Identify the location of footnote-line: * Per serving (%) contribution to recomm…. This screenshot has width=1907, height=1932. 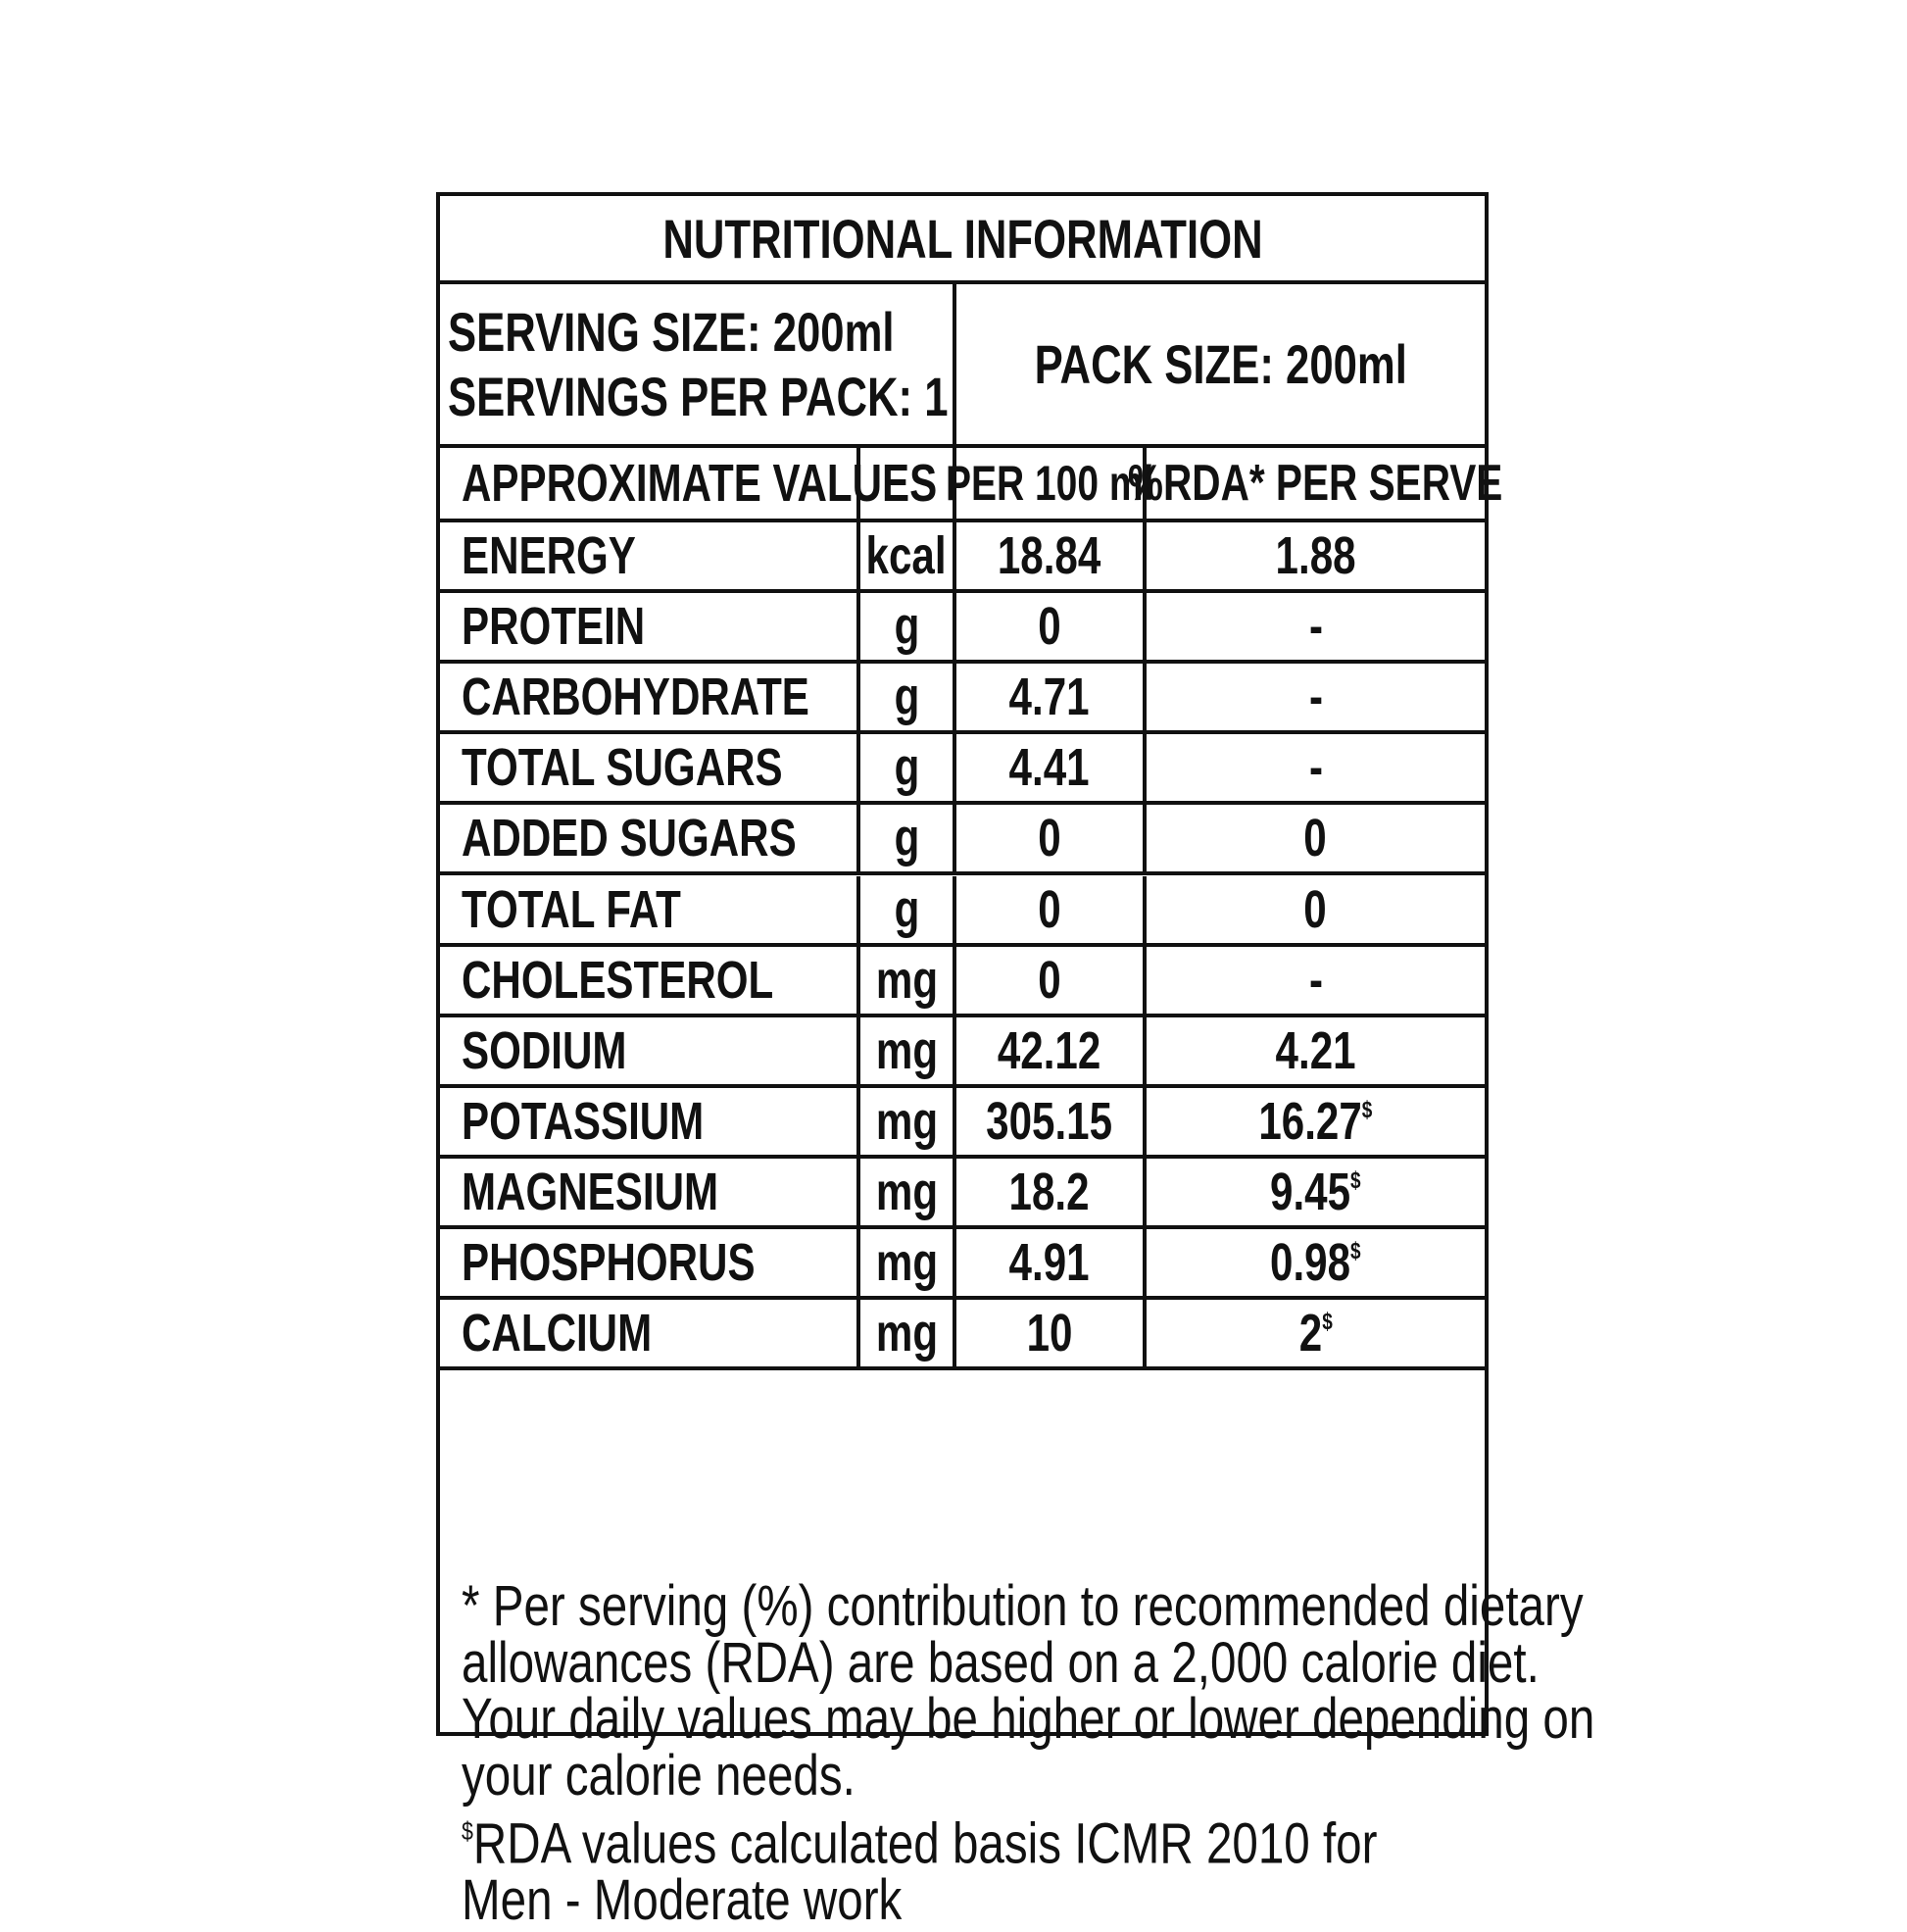
(1023, 1606).